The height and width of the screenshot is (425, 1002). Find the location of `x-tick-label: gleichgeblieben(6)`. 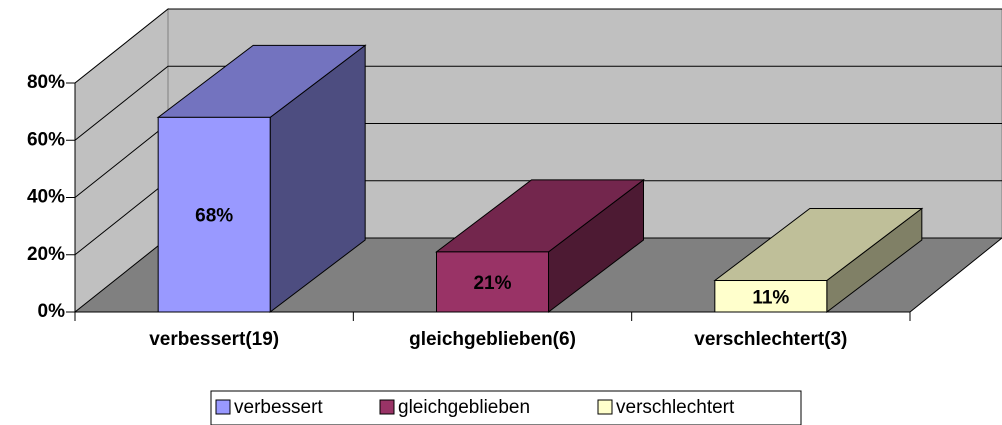

x-tick-label: gleichgeblieben(6) is located at coordinates (492, 339).